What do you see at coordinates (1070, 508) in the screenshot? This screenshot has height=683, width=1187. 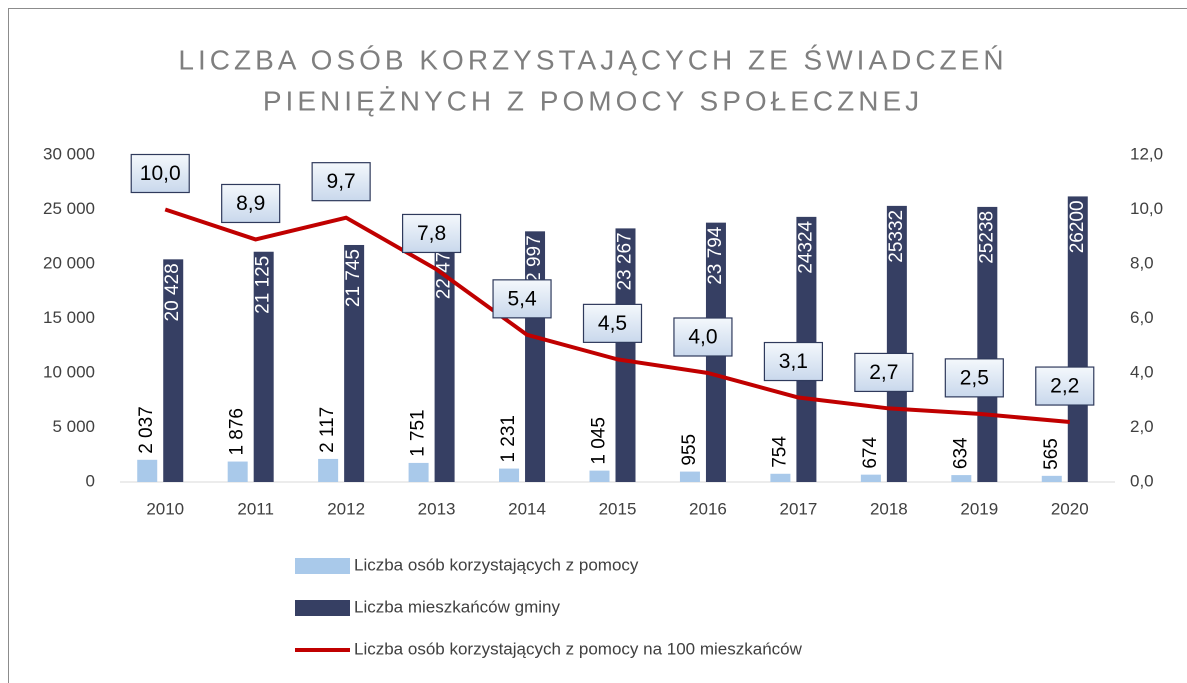 I see `x-tick-label: 2020` at bounding box center [1070, 508].